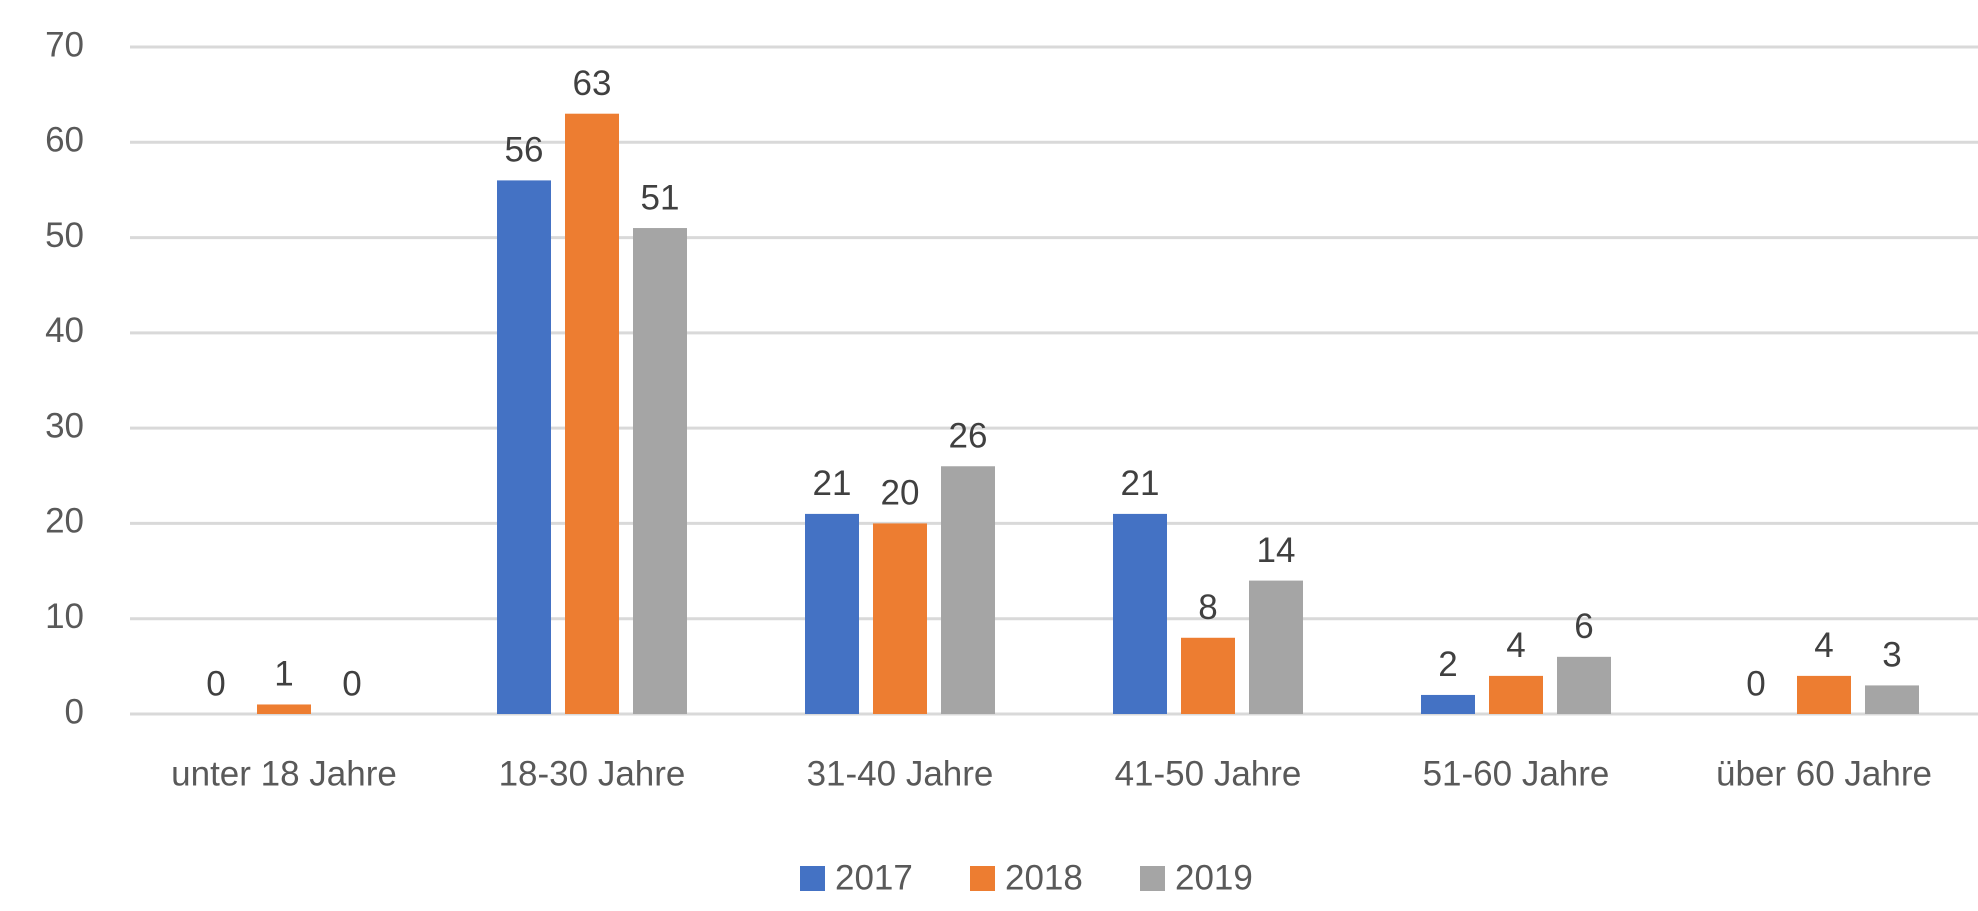 This screenshot has width=1978, height=911. Describe the element at coordinates (64, 330) in the screenshot. I see `y-tick-label: 40` at that location.